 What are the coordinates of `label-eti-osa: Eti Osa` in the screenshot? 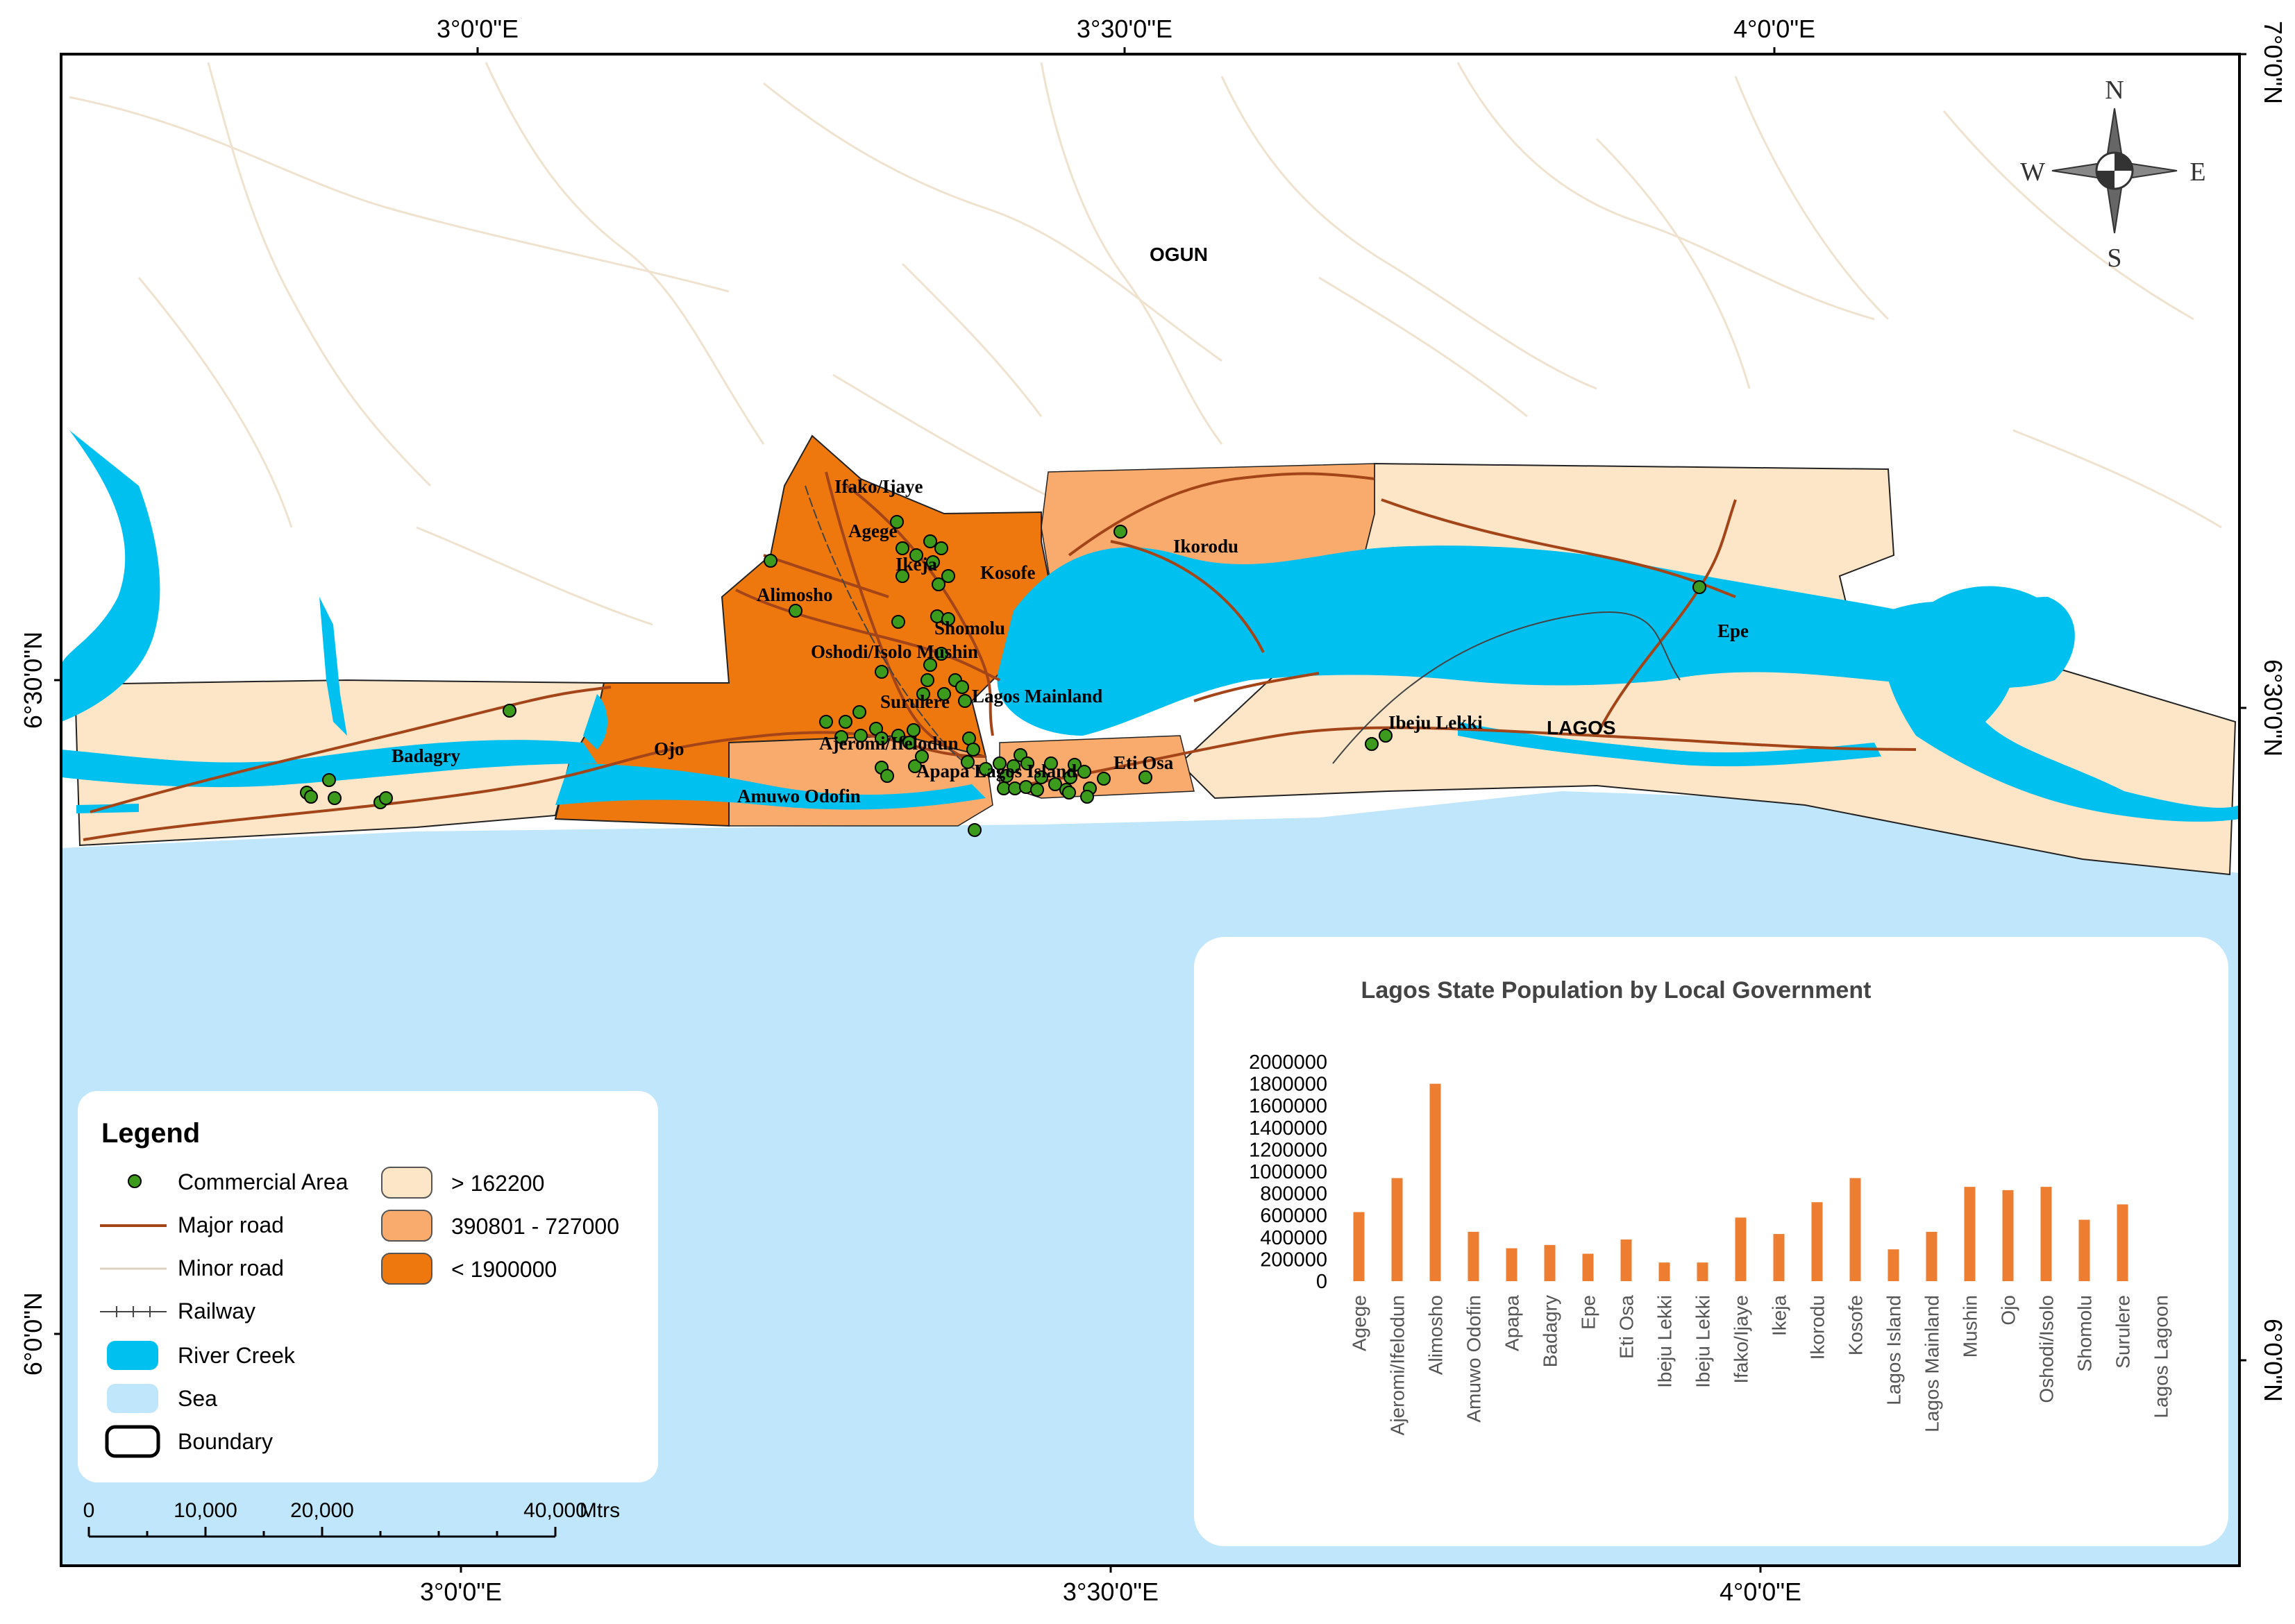 It's located at (1143, 762).